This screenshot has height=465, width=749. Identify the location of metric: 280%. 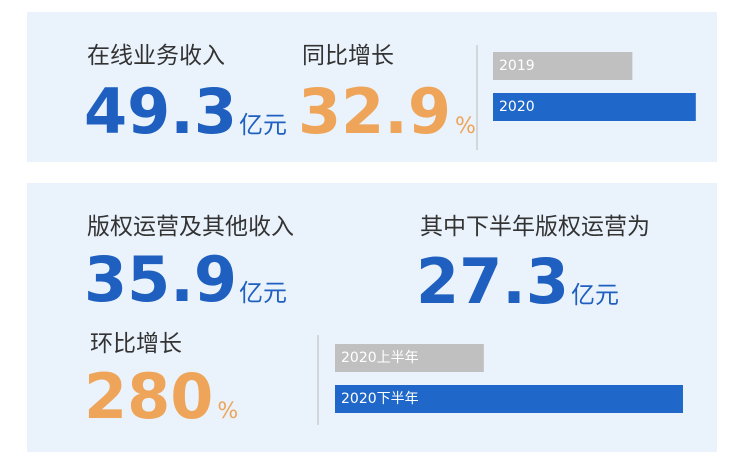
(161, 396).